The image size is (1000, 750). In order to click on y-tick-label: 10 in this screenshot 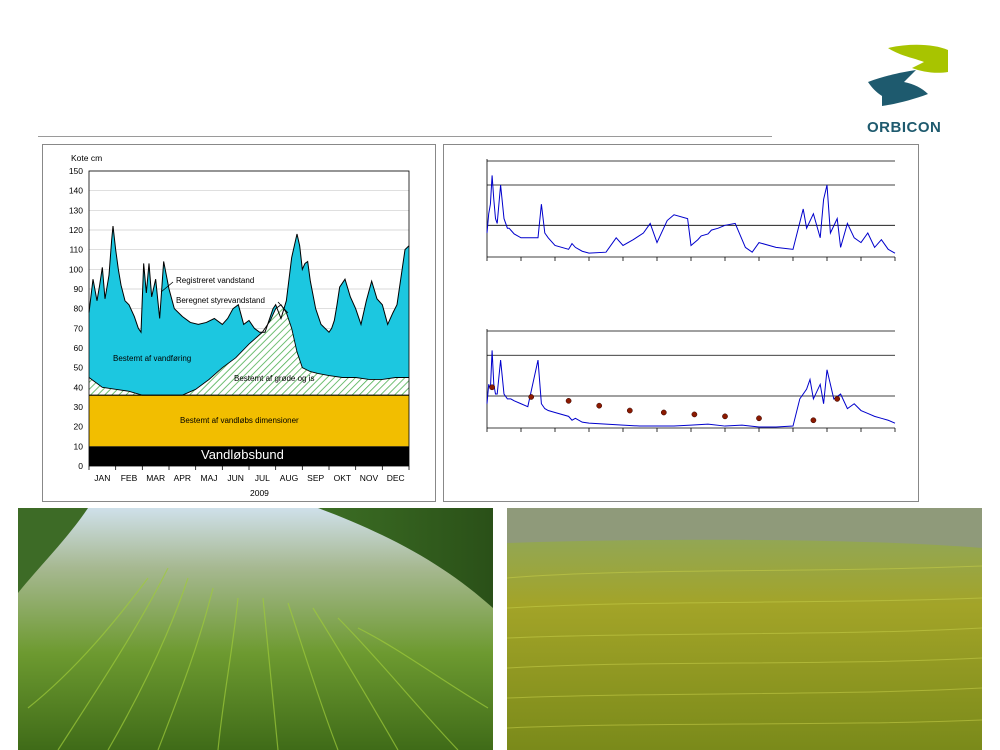, I will do `click(79, 446)`.